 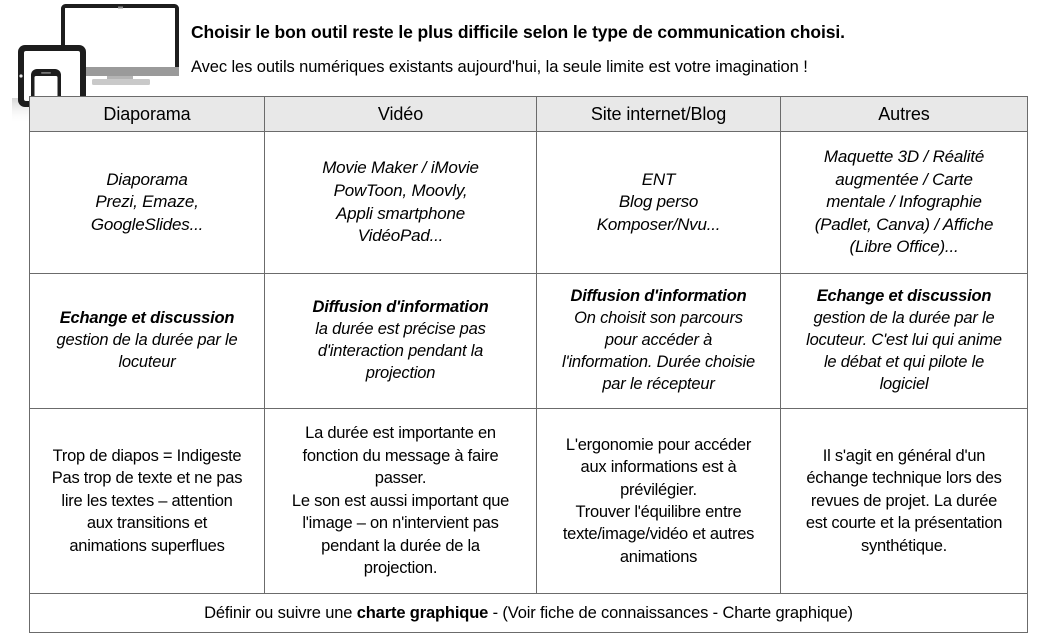 I want to click on usage-line: On choisit son parcours, so click(x=658, y=318).